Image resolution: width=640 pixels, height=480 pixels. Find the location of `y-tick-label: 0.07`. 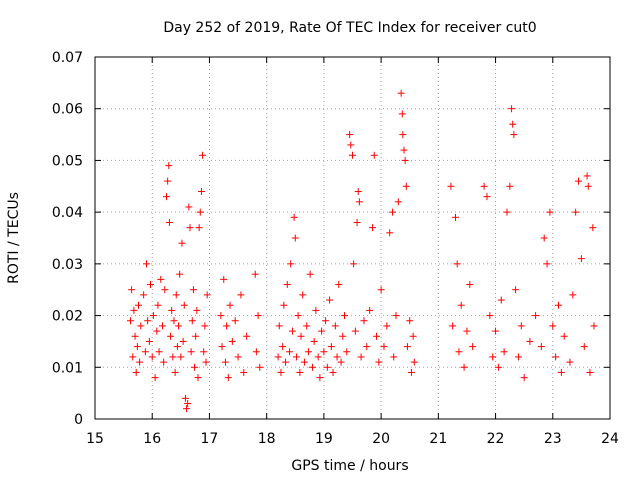

y-tick-label: 0.07 is located at coordinates (67, 58).